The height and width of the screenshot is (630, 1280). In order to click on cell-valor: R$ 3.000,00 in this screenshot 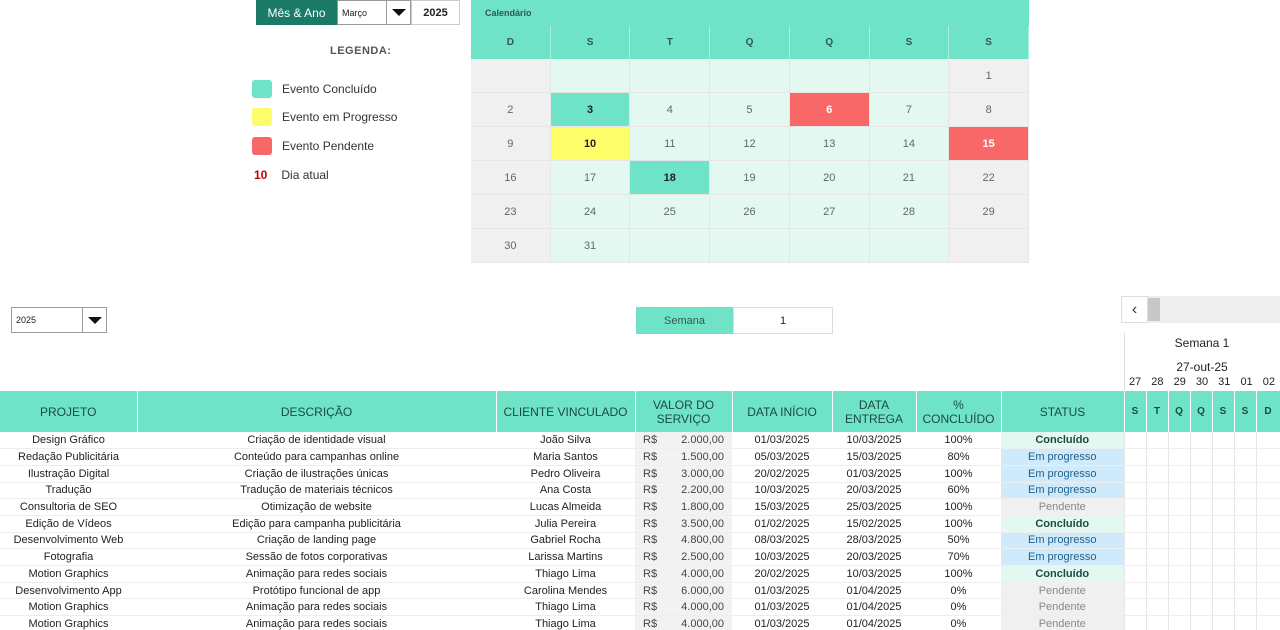, I will do `click(683, 474)`.